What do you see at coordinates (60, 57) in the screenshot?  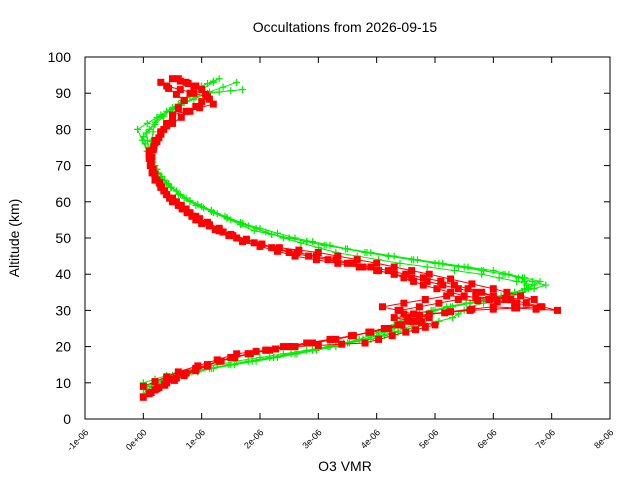 I see `y-tick-label: 100` at bounding box center [60, 57].